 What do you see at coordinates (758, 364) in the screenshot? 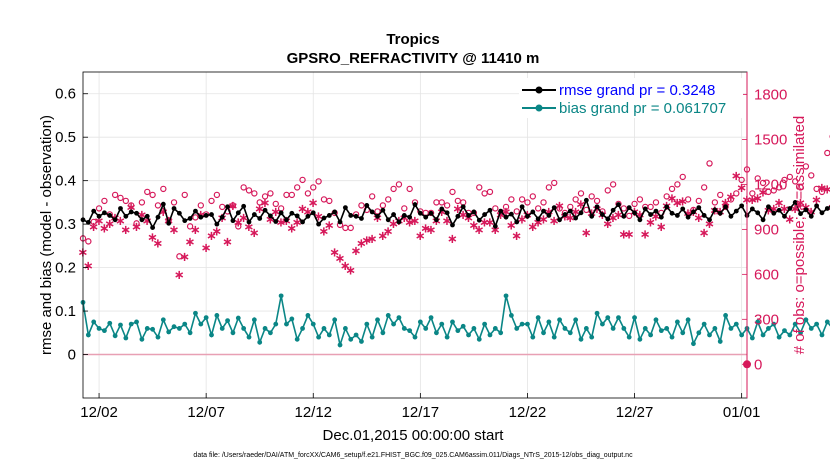
I see `right-tick-label: 0` at bounding box center [758, 364].